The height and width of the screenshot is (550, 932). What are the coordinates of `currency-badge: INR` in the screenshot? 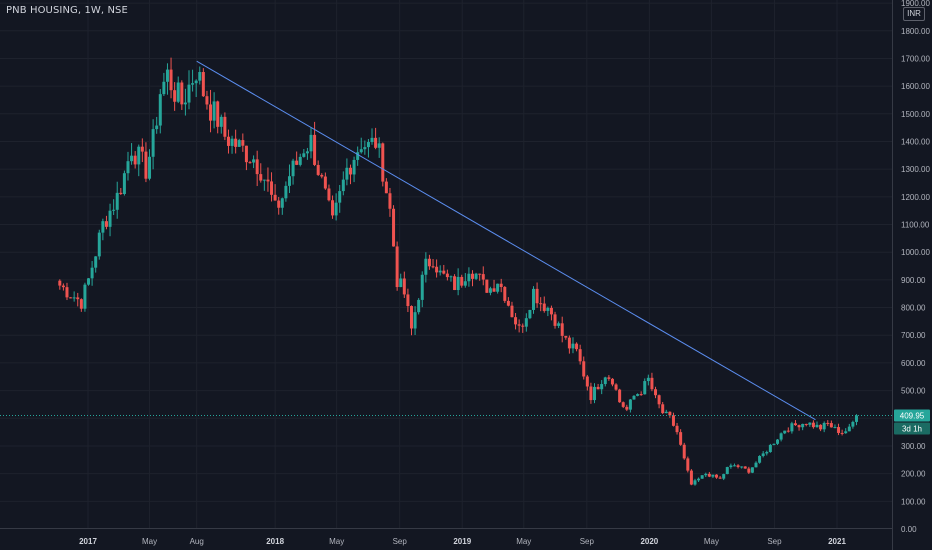 It's located at (914, 14).